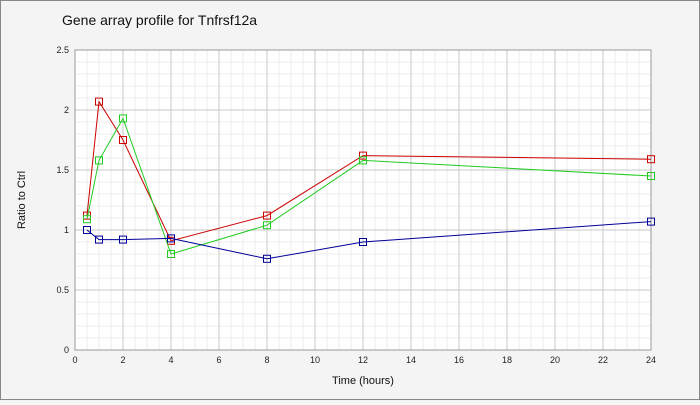  Describe the element at coordinates (603, 360) in the screenshot. I see `x-tick-label: 22` at that location.